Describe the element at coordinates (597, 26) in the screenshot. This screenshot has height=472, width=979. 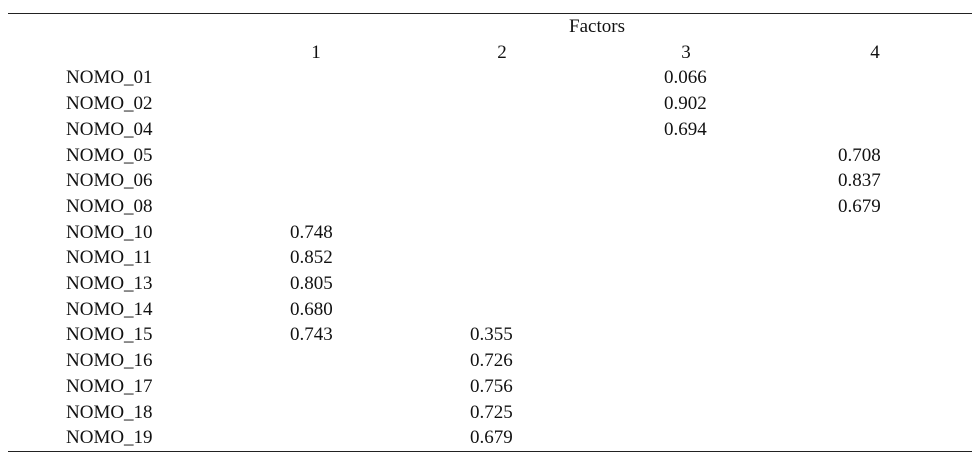
I see `factors-group-header: Factors` at that location.